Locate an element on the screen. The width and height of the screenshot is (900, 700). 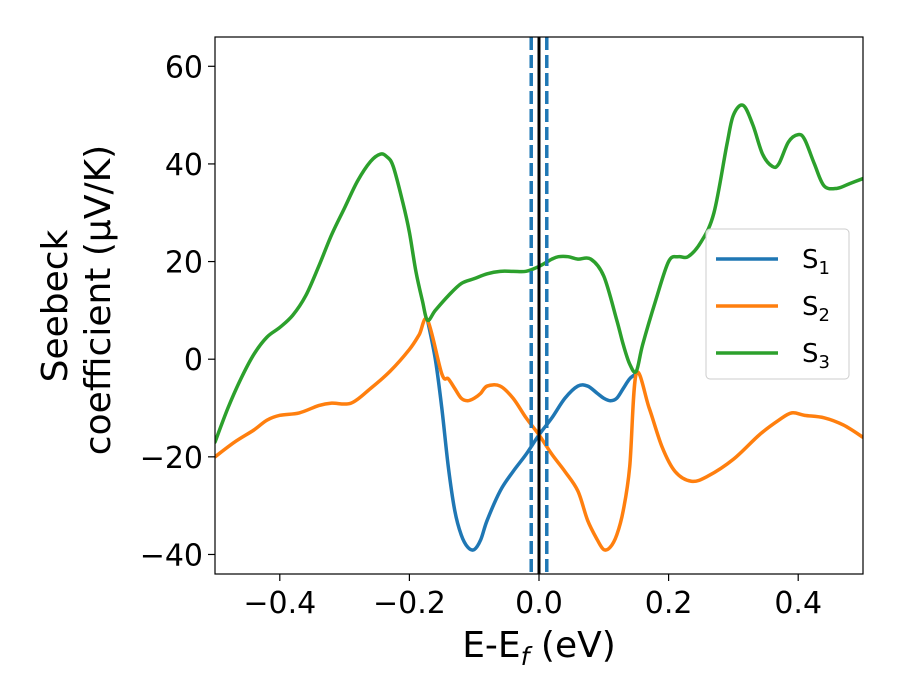
series-line-s1 is located at coordinates (531, 435).